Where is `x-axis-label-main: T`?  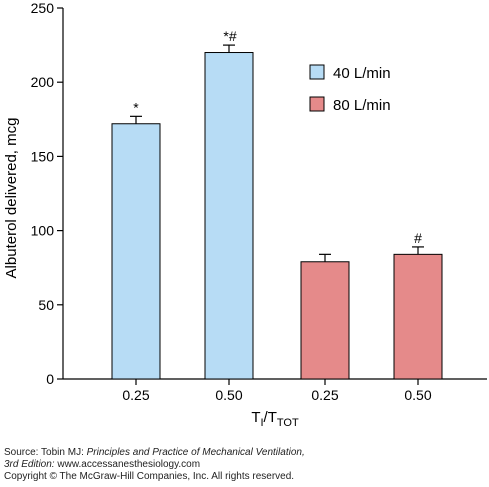
x-axis-label-main: T is located at coordinates (255, 417).